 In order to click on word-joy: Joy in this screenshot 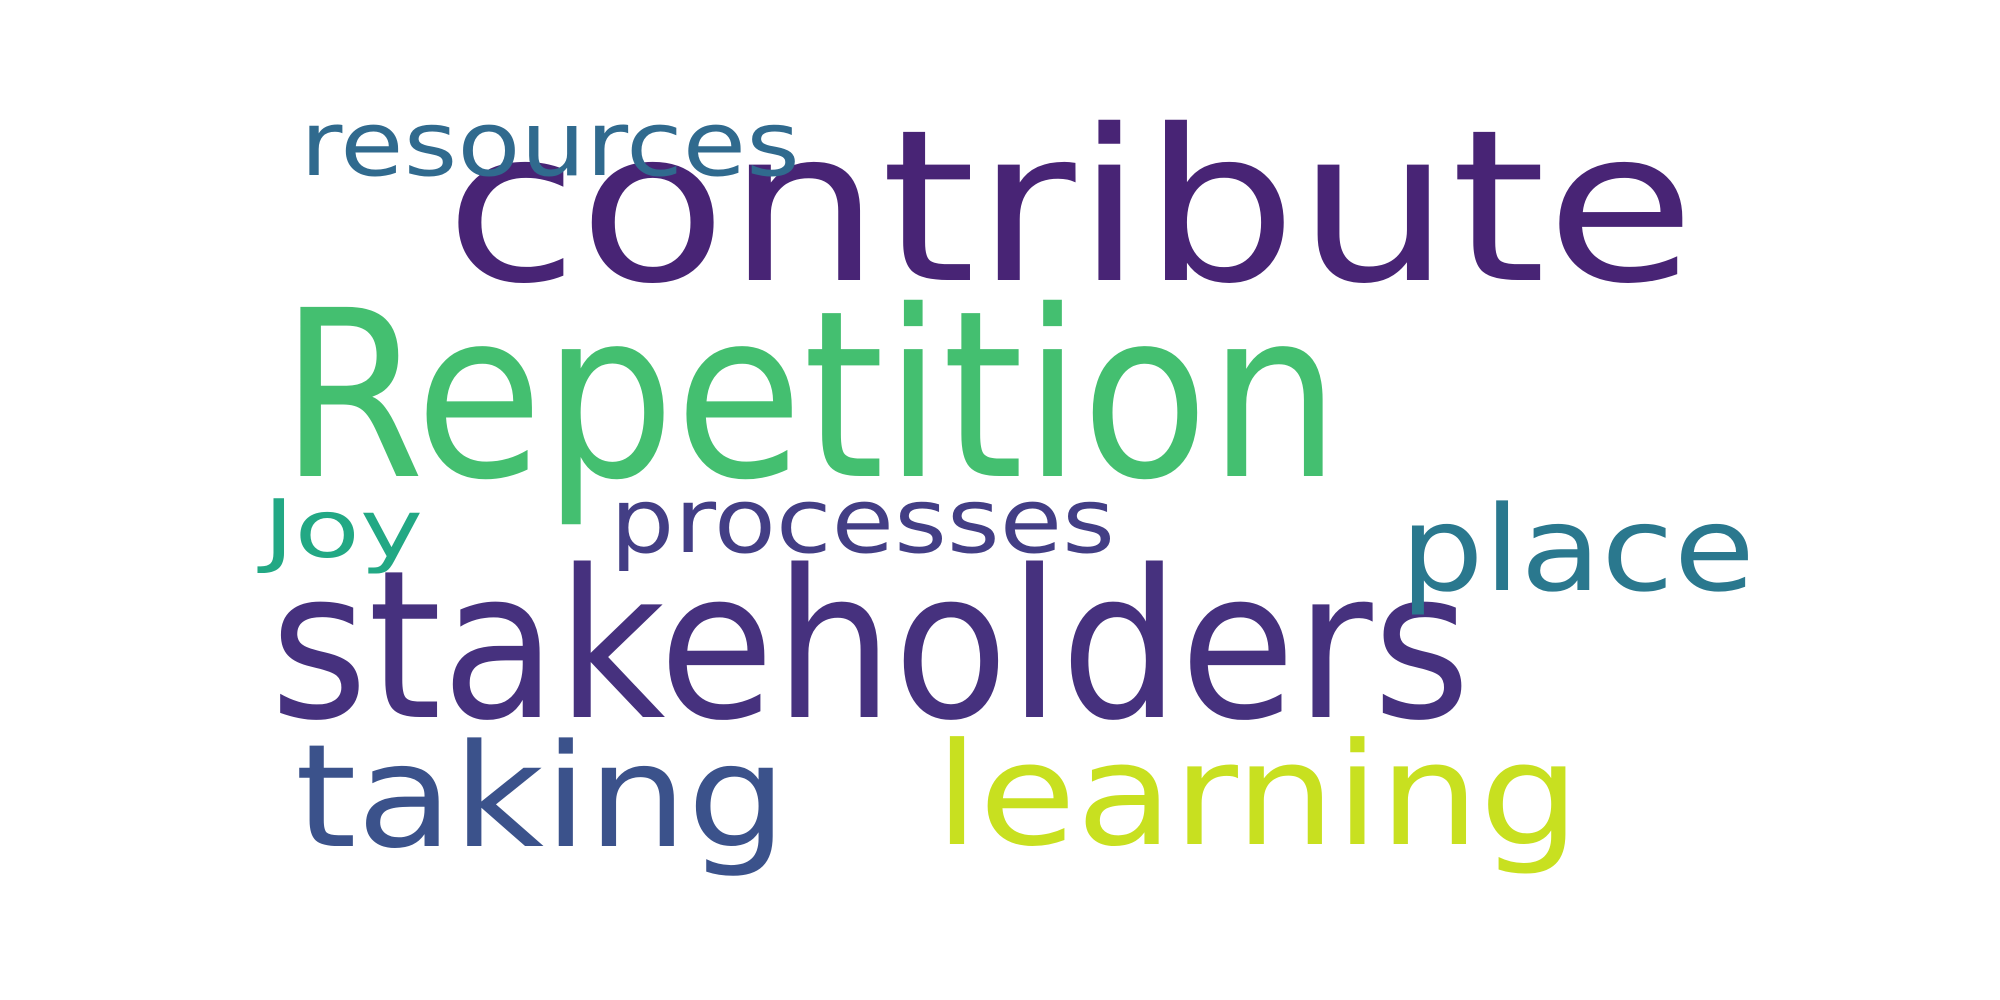, I will do `click(343, 529)`.